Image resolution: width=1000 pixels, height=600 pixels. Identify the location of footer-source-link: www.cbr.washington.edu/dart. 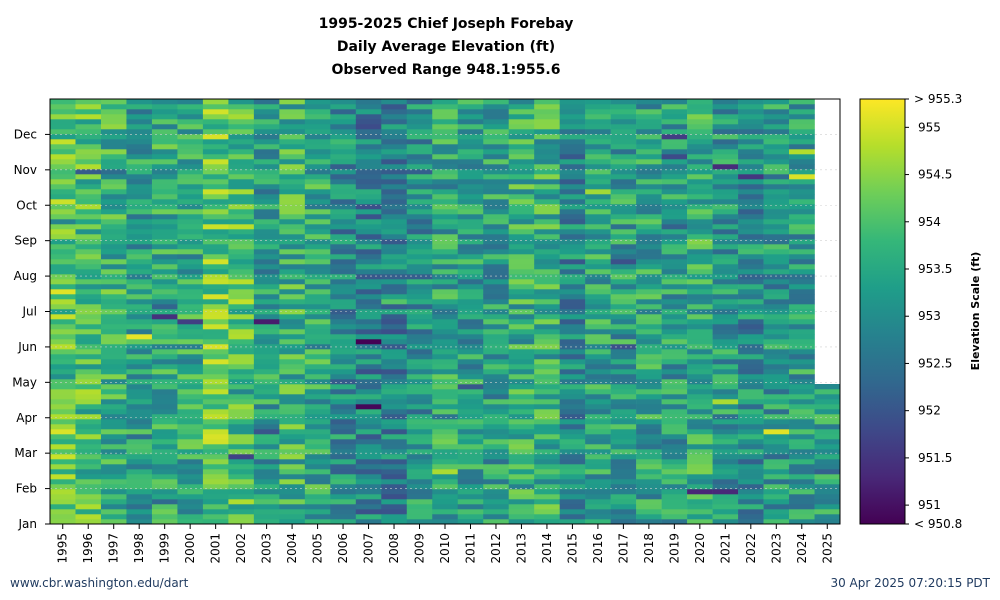
(99, 583).